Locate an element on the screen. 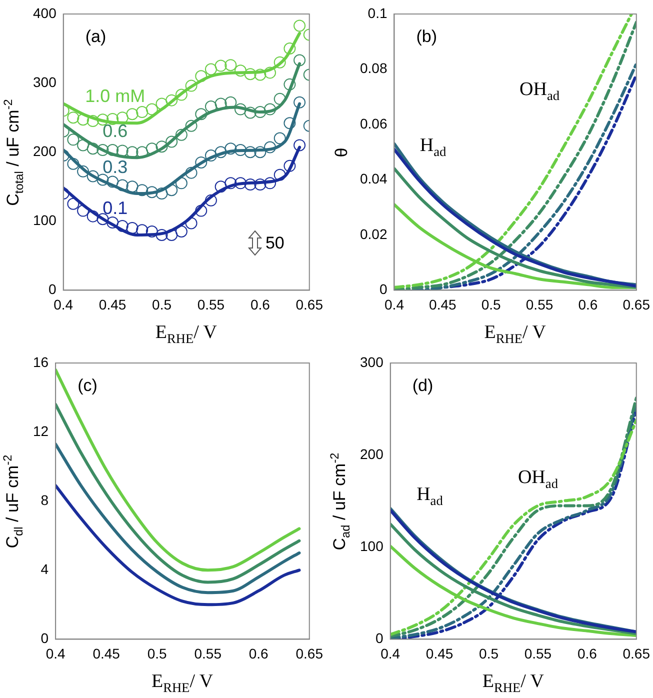 The width and height of the screenshot is (653, 698). series-label: 1.0 mM is located at coordinates (115, 96).